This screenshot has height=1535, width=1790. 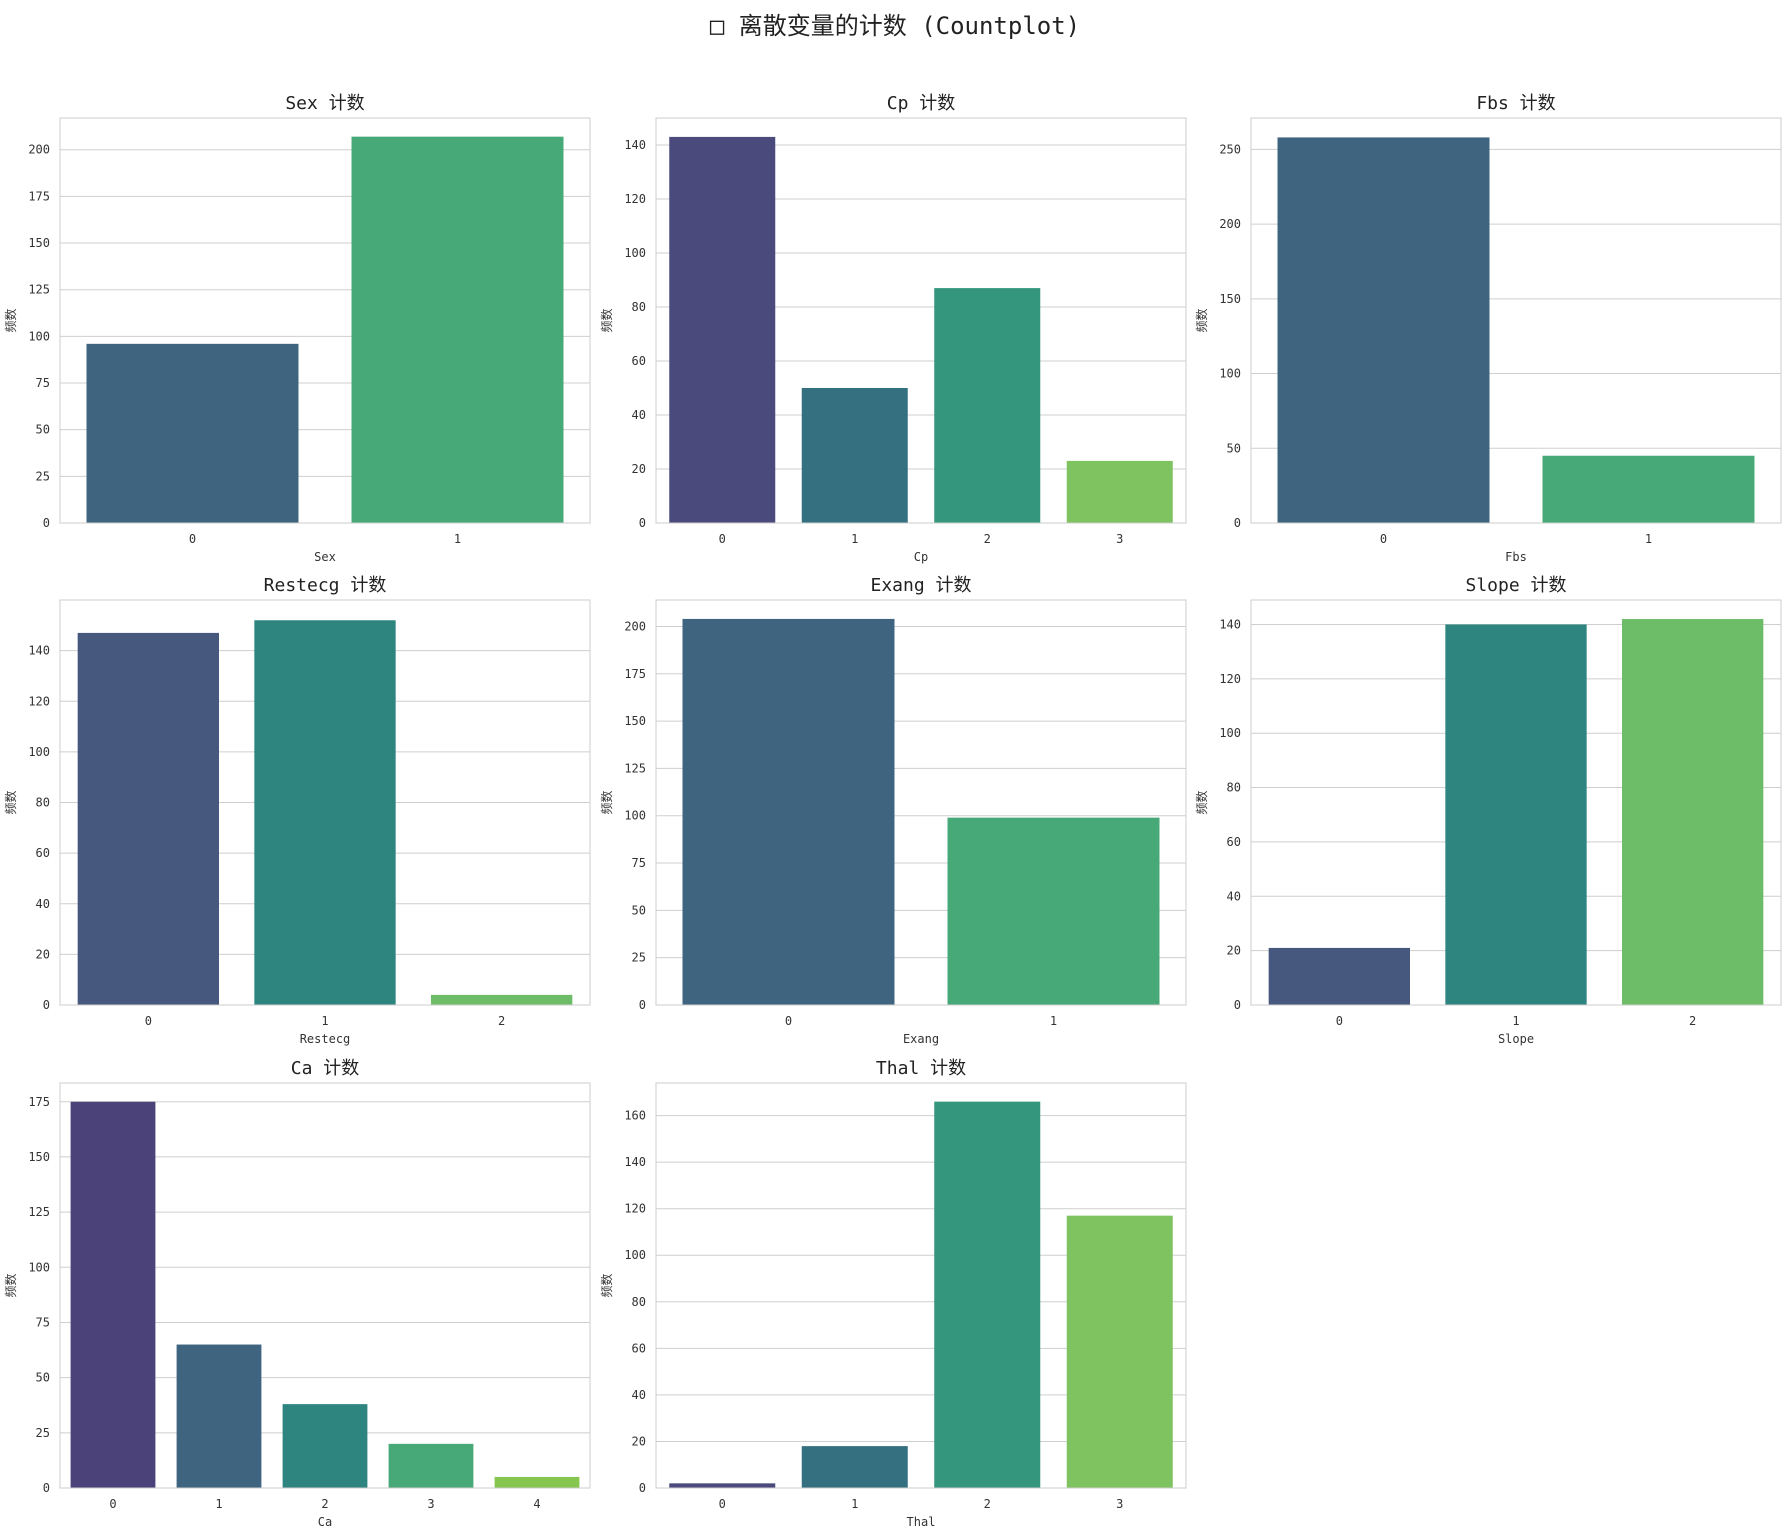 I want to click on chart-panel-fbs: 0 50 100 150 200 250 0 1 Fbs 计数 Fbs 频数, so click(x=1488, y=328).